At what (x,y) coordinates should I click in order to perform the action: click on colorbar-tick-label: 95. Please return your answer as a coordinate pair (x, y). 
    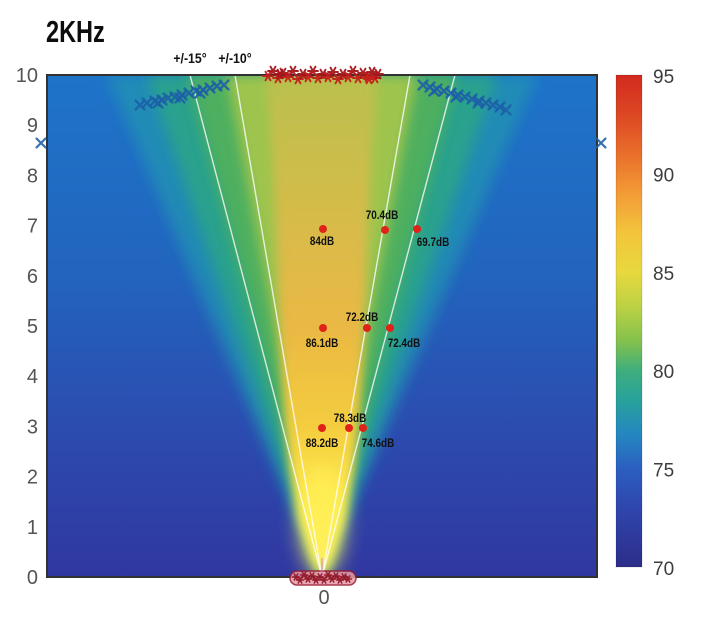
    Looking at the image, I should click on (663, 77).